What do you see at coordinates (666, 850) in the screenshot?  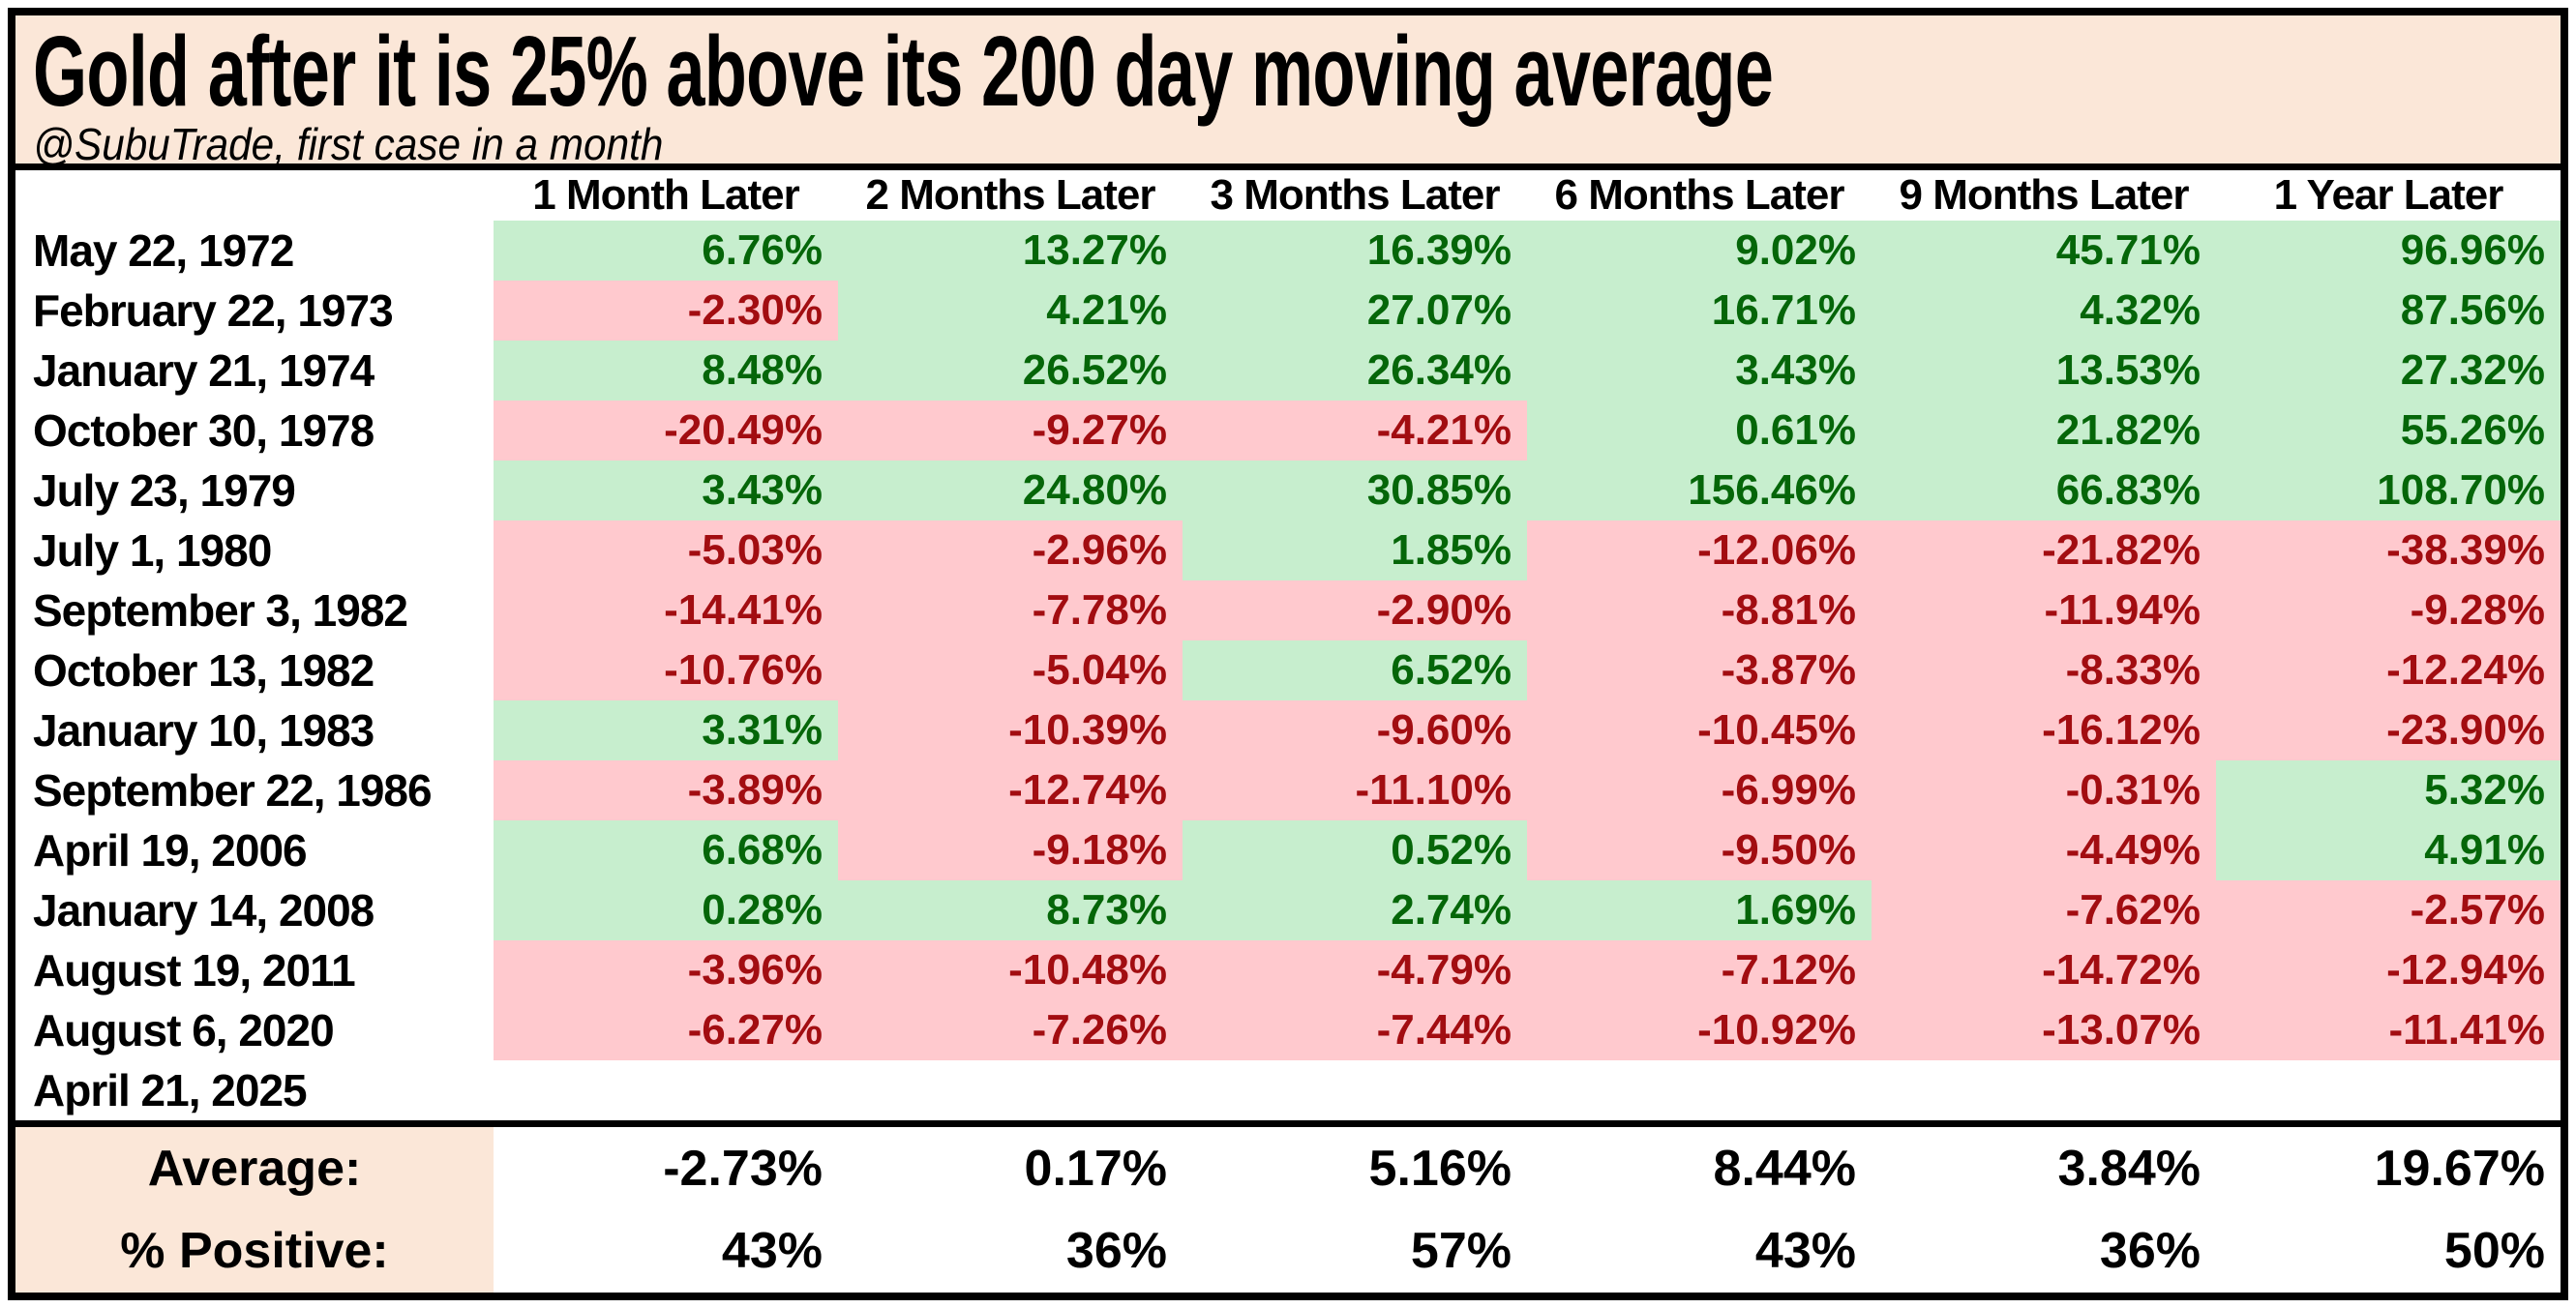 I see `return-cell: 6.68%` at bounding box center [666, 850].